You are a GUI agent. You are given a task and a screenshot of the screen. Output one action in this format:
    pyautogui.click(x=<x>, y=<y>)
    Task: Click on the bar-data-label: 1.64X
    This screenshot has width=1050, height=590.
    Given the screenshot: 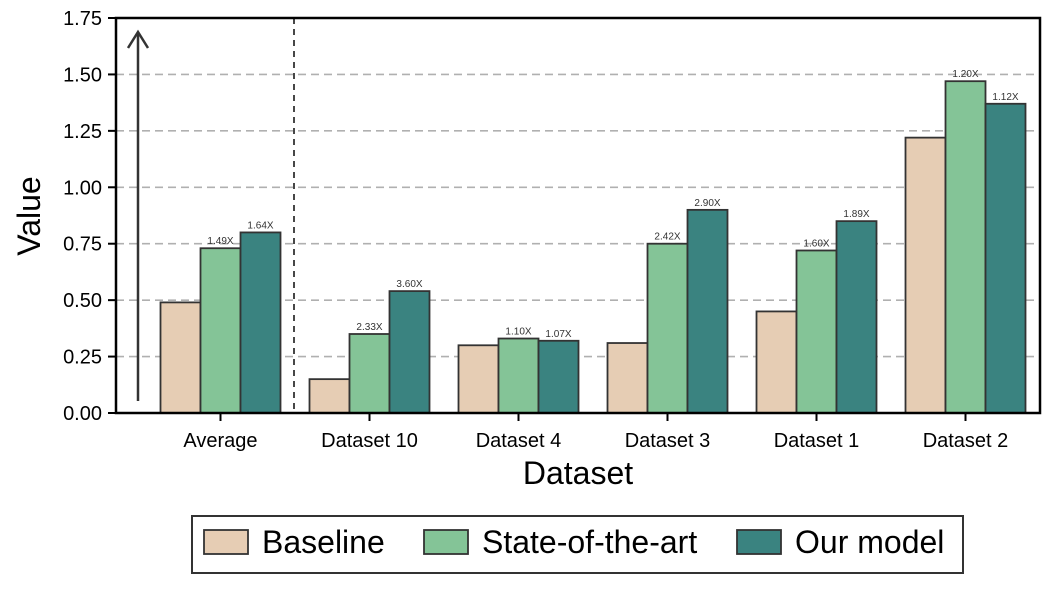 What is the action you would take?
    pyautogui.click(x=260, y=225)
    